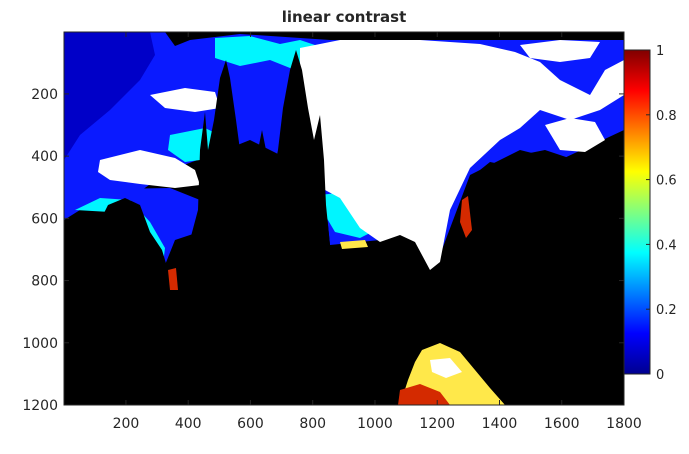 The image size is (689, 454). What do you see at coordinates (149, 169) in the screenshot?
I see `sky-white-left-band` at bounding box center [149, 169].